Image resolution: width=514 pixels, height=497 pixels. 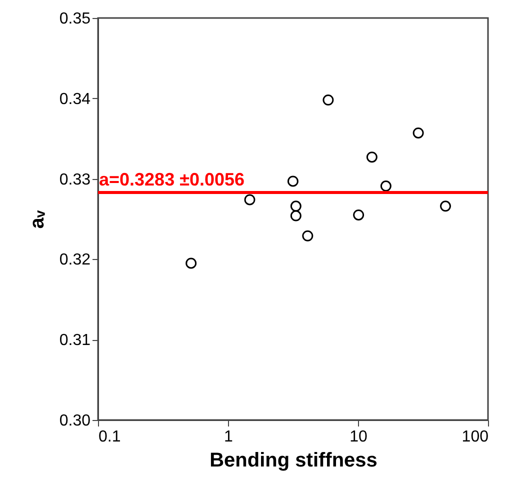 What do you see at coordinates (75, 341) in the screenshot?
I see `y-tick-label: 0.31` at bounding box center [75, 341].